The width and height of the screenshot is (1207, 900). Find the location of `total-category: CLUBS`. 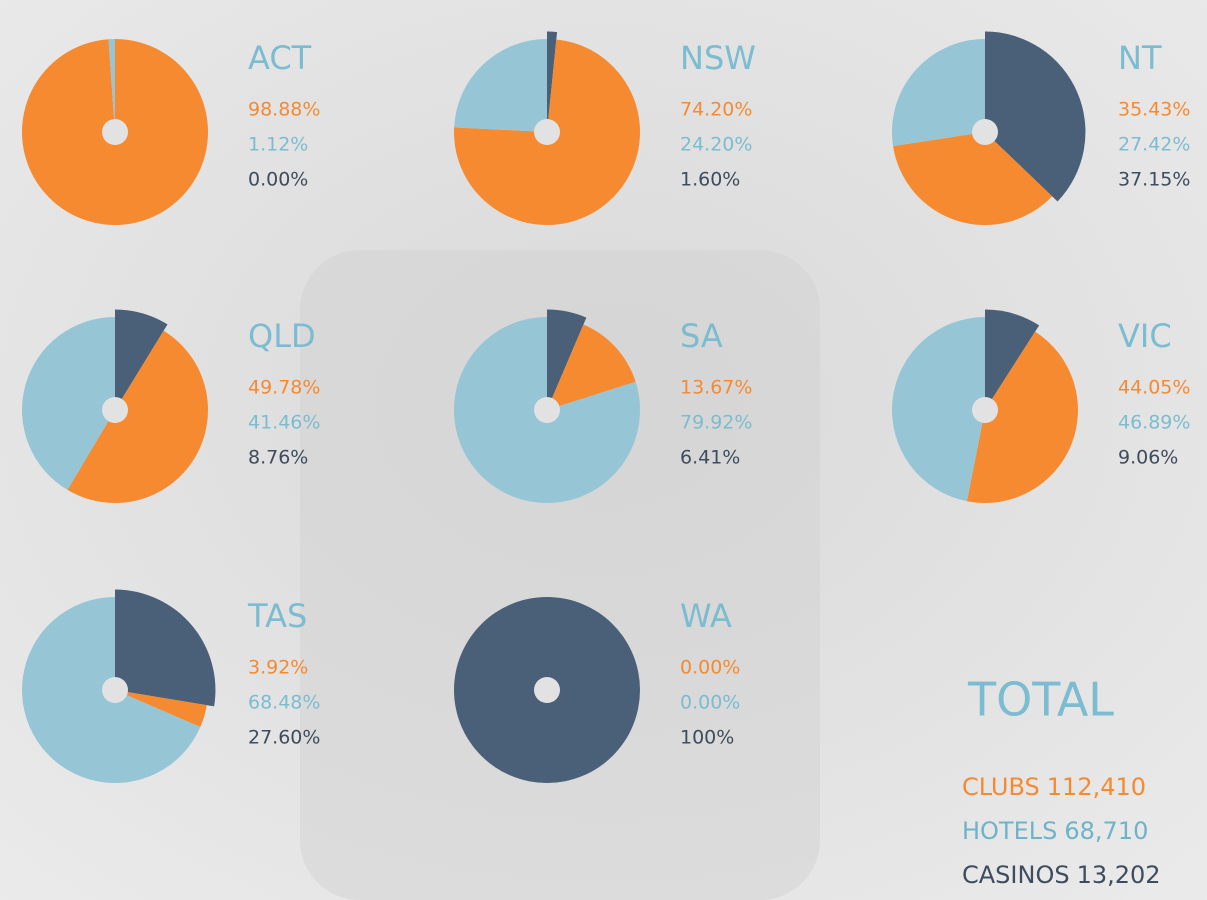

total-category: CLUBS is located at coordinates (1001, 787).